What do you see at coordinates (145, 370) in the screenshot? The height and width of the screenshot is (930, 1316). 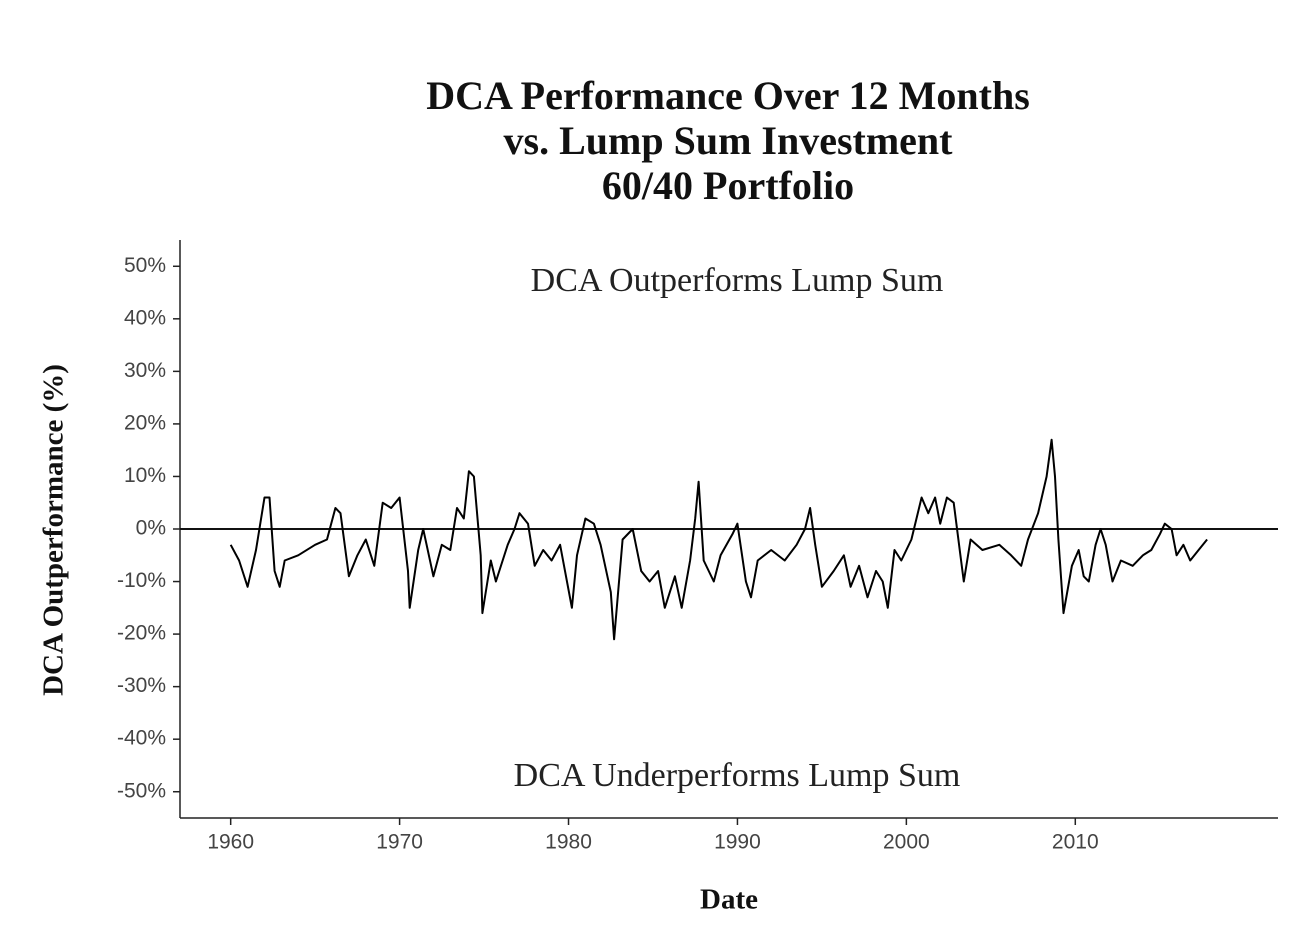 I see `y-tick-label: 30%` at bounding box center [145, 370].